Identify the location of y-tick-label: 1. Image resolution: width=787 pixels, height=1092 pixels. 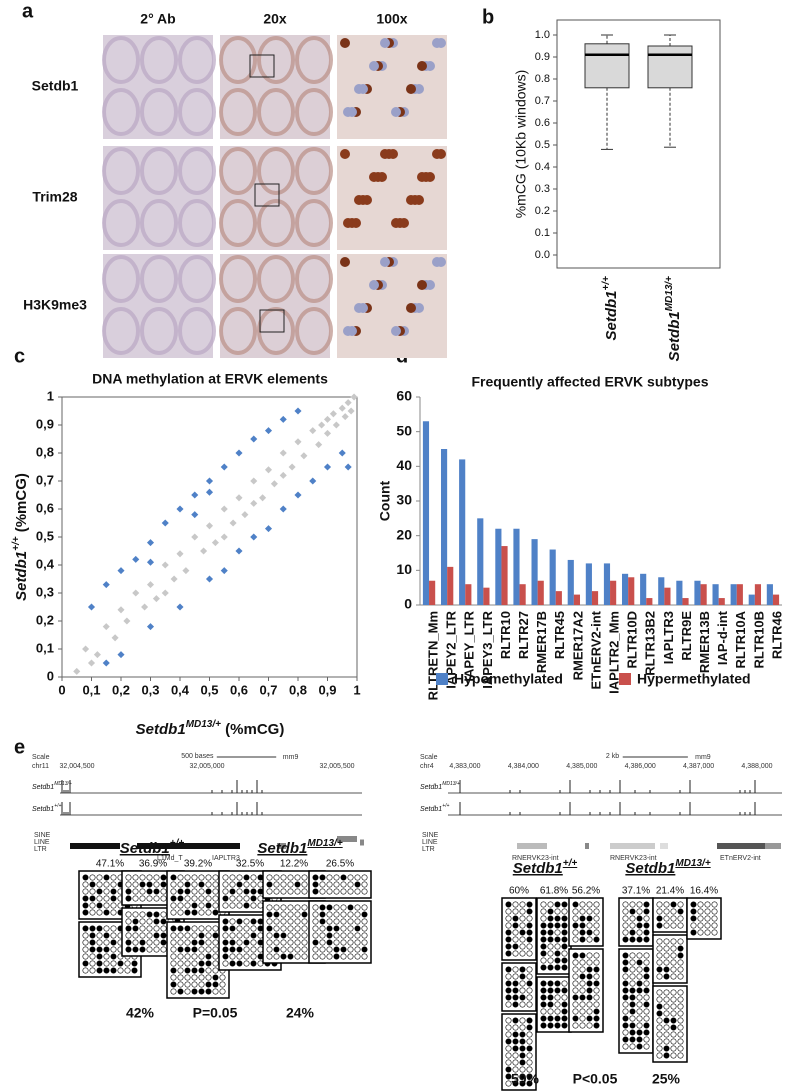
(50, 395).